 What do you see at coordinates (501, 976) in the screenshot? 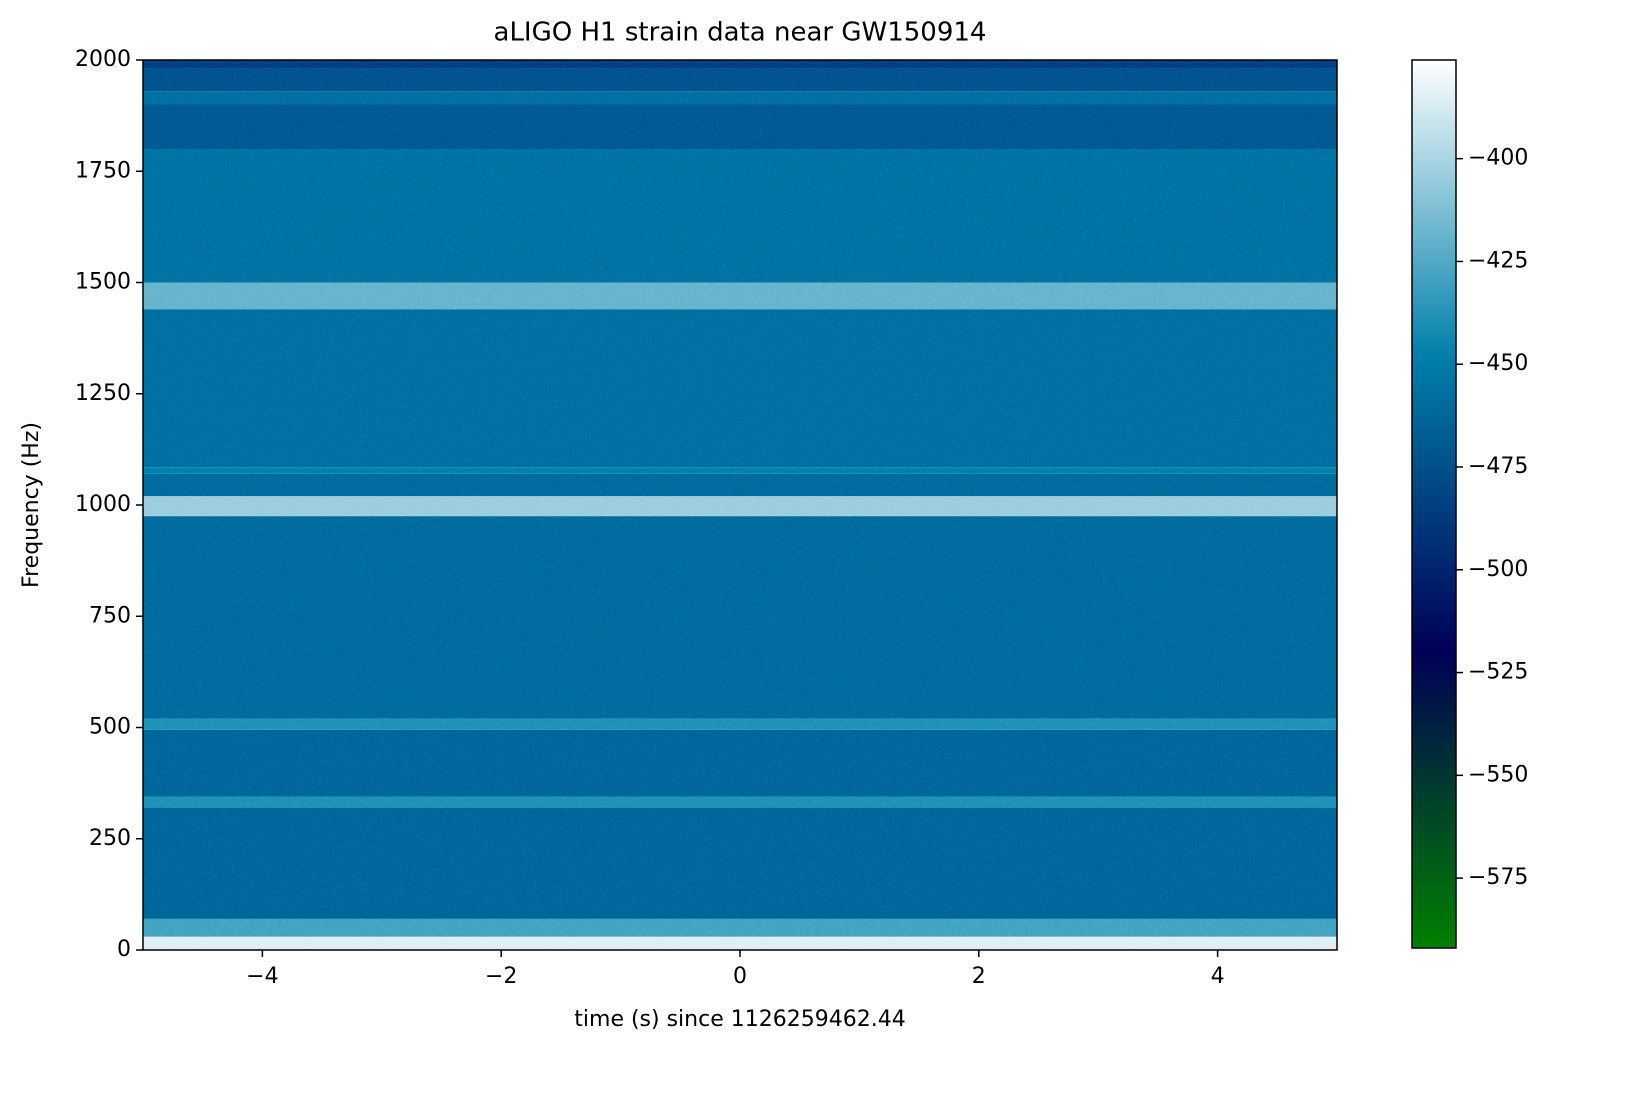
I see `x-tick-label: −2` at bounding box center [501, 976].